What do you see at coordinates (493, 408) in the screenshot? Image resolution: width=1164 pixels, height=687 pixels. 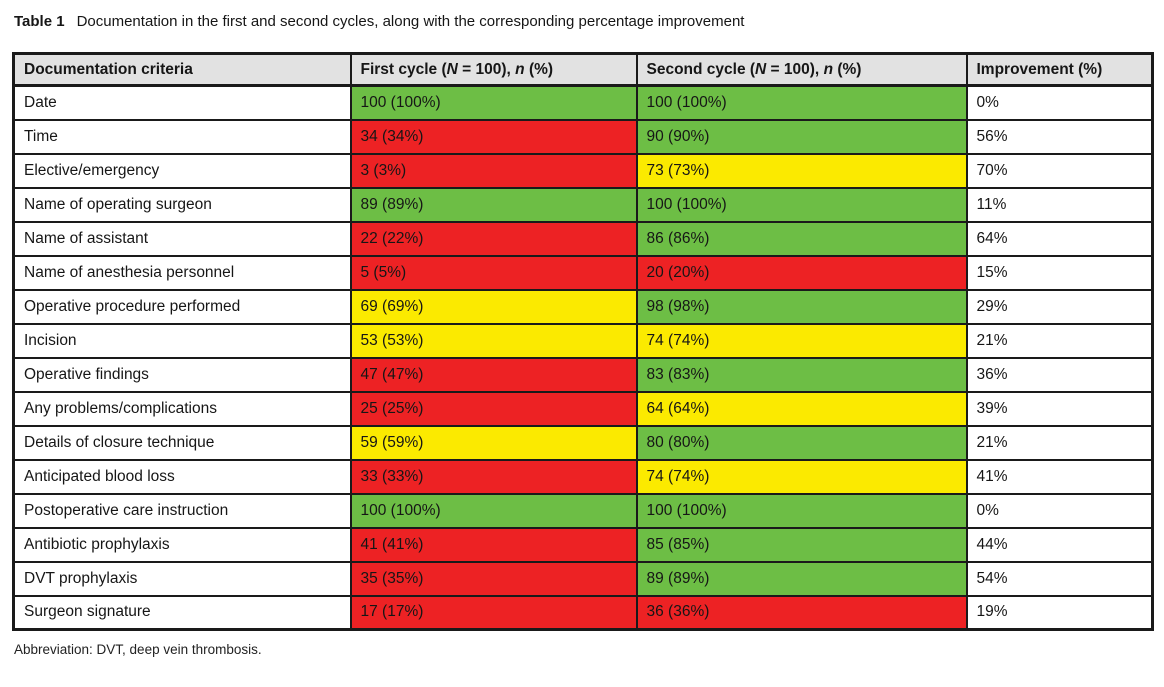 I see `first-cycle-cell: 25 (25%)` at bounding box center [493, 408].